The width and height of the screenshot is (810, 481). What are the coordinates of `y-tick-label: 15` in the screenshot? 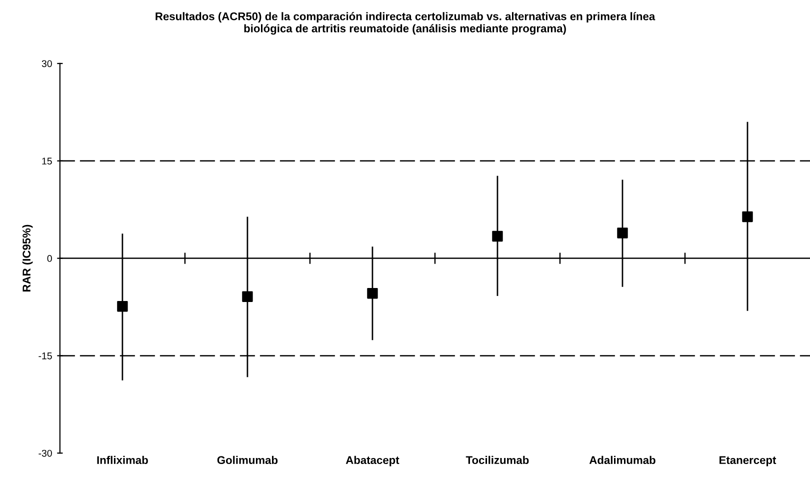 It's located at (47, 161).